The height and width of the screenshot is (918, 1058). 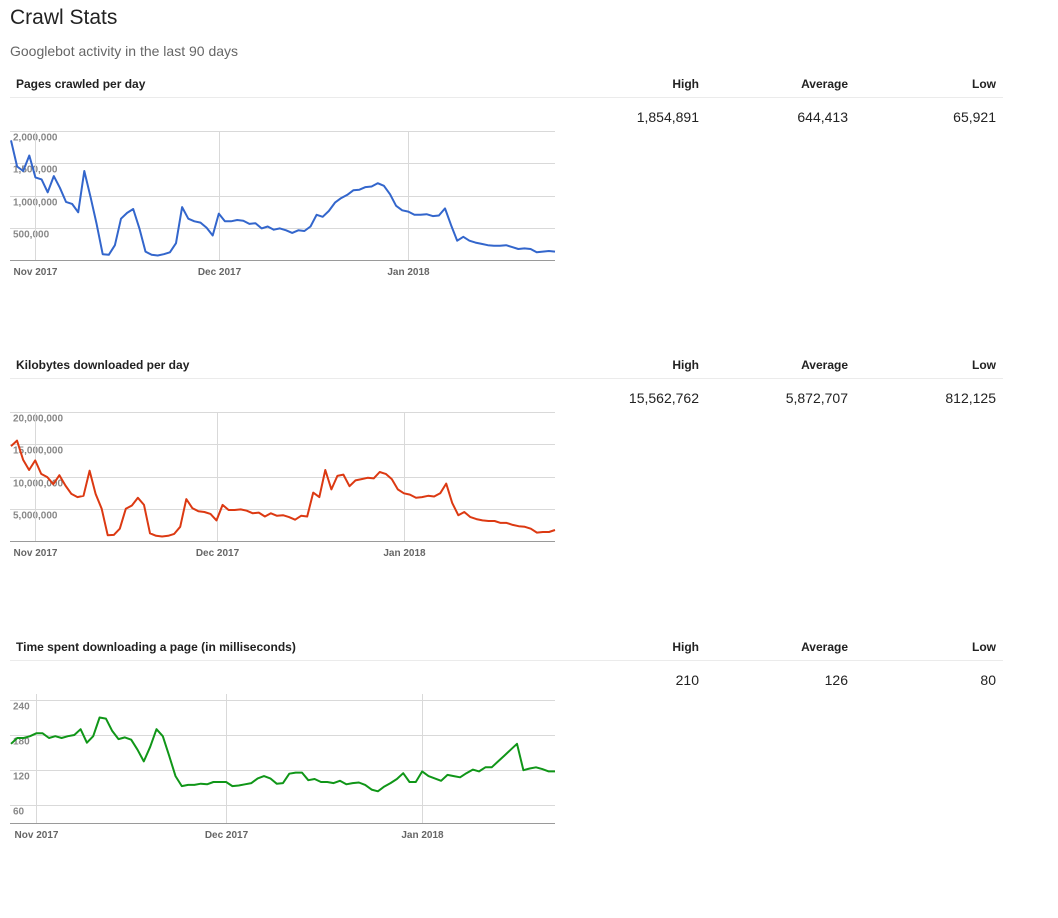 I want to click on y-tick-label: 15,000,000, so click(x=38, y=451).